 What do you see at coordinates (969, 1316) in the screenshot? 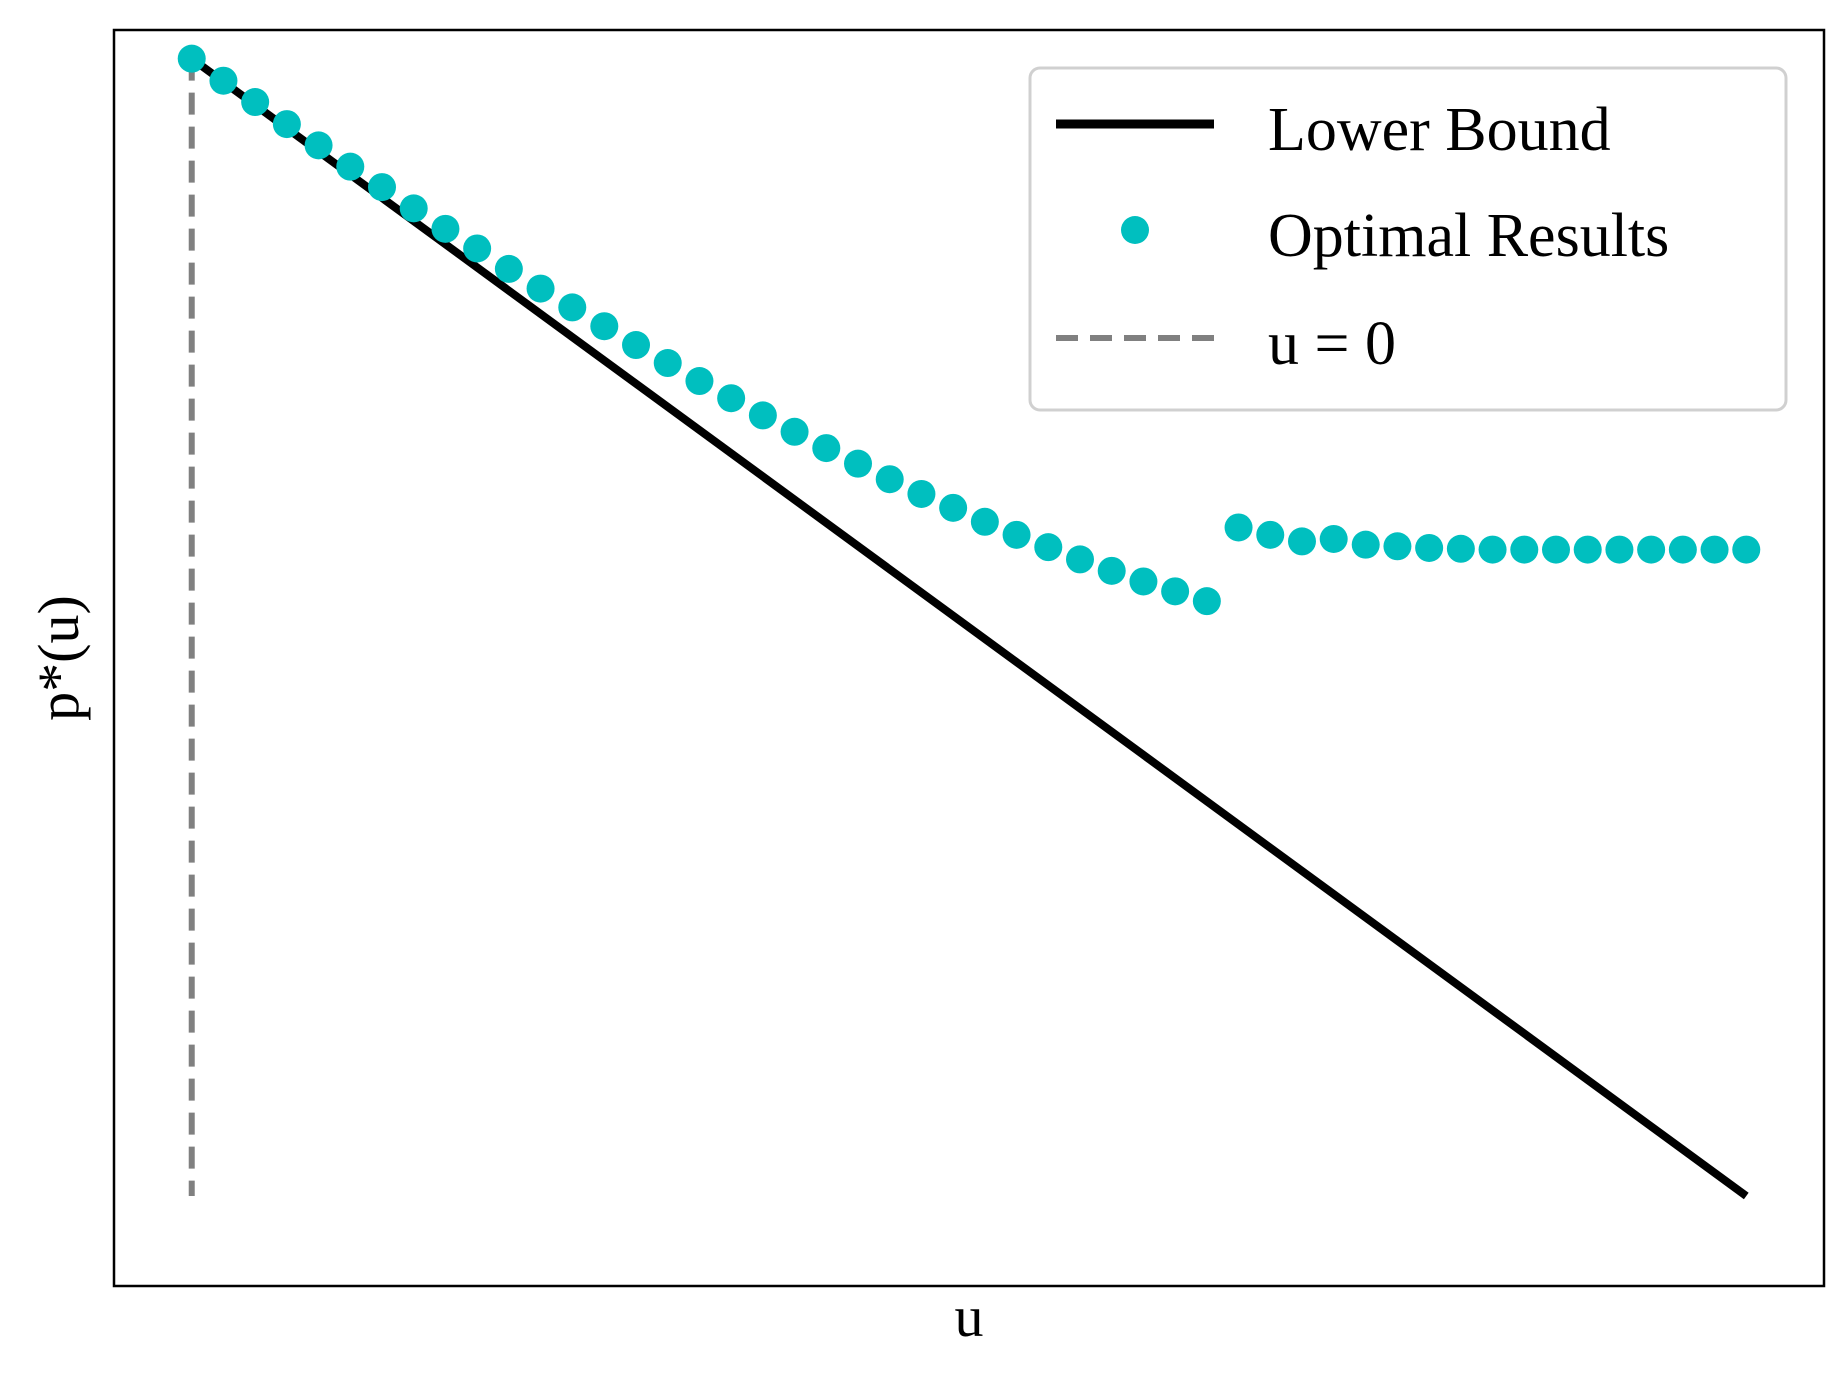
I see `x-axis-label: u` at bounding box center [969, 1316].